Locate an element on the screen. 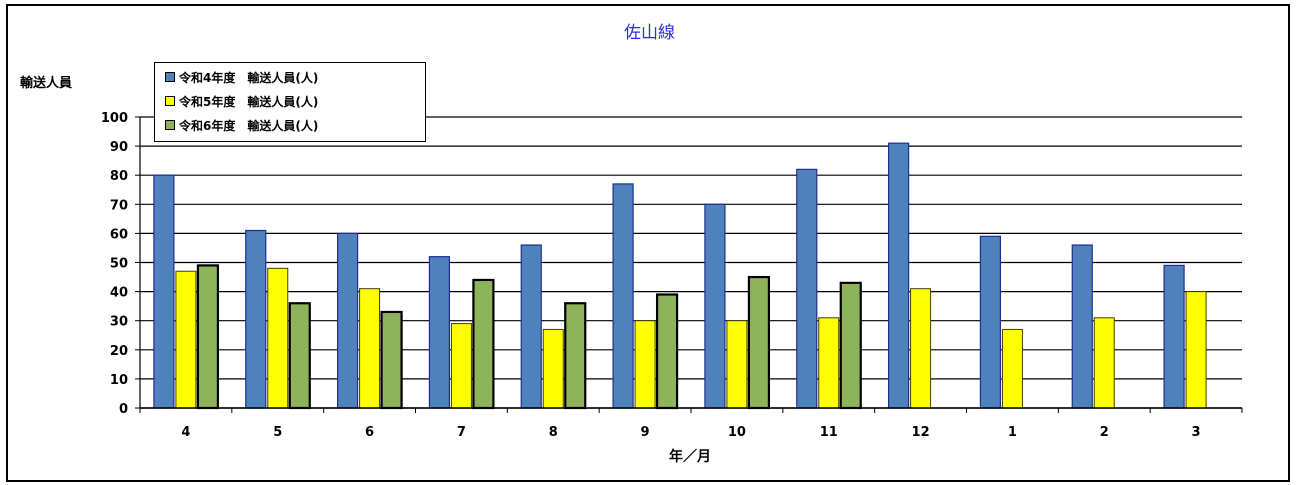 This screenshot has height=485, width=1299. x-tick-label: 5 is located at coordinates (277, 432).